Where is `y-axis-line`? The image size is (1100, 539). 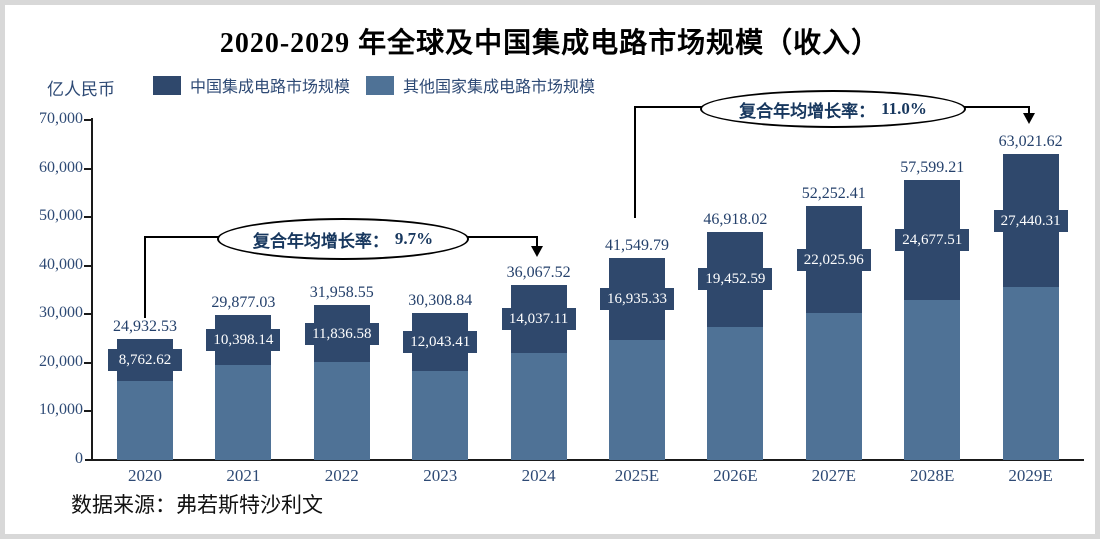
y-axis-line is located at coordinates (92, 289).